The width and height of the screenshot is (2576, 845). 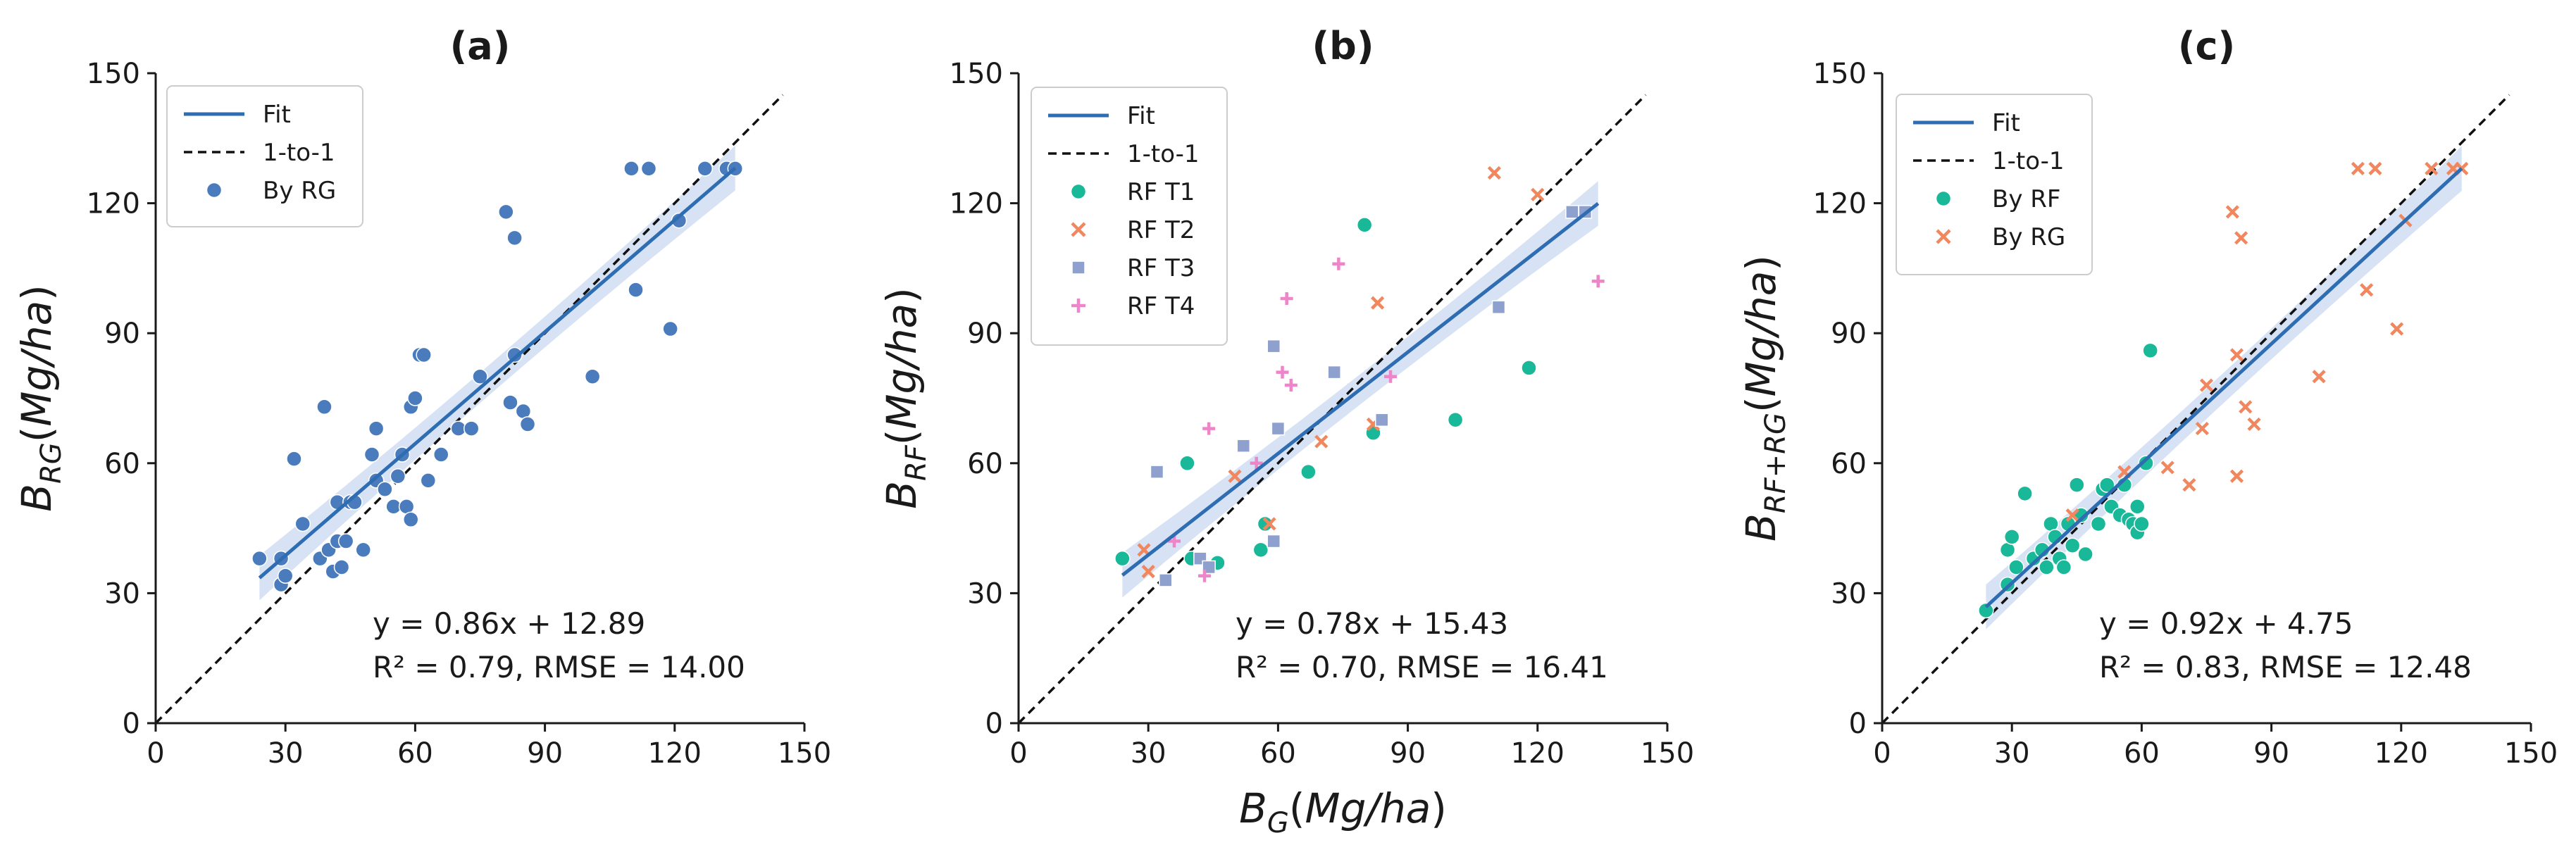 What do you see at coordinates (1386, 419) in the screenshot?
I see `series-rf-t4` at bounding box center [1386, 419].